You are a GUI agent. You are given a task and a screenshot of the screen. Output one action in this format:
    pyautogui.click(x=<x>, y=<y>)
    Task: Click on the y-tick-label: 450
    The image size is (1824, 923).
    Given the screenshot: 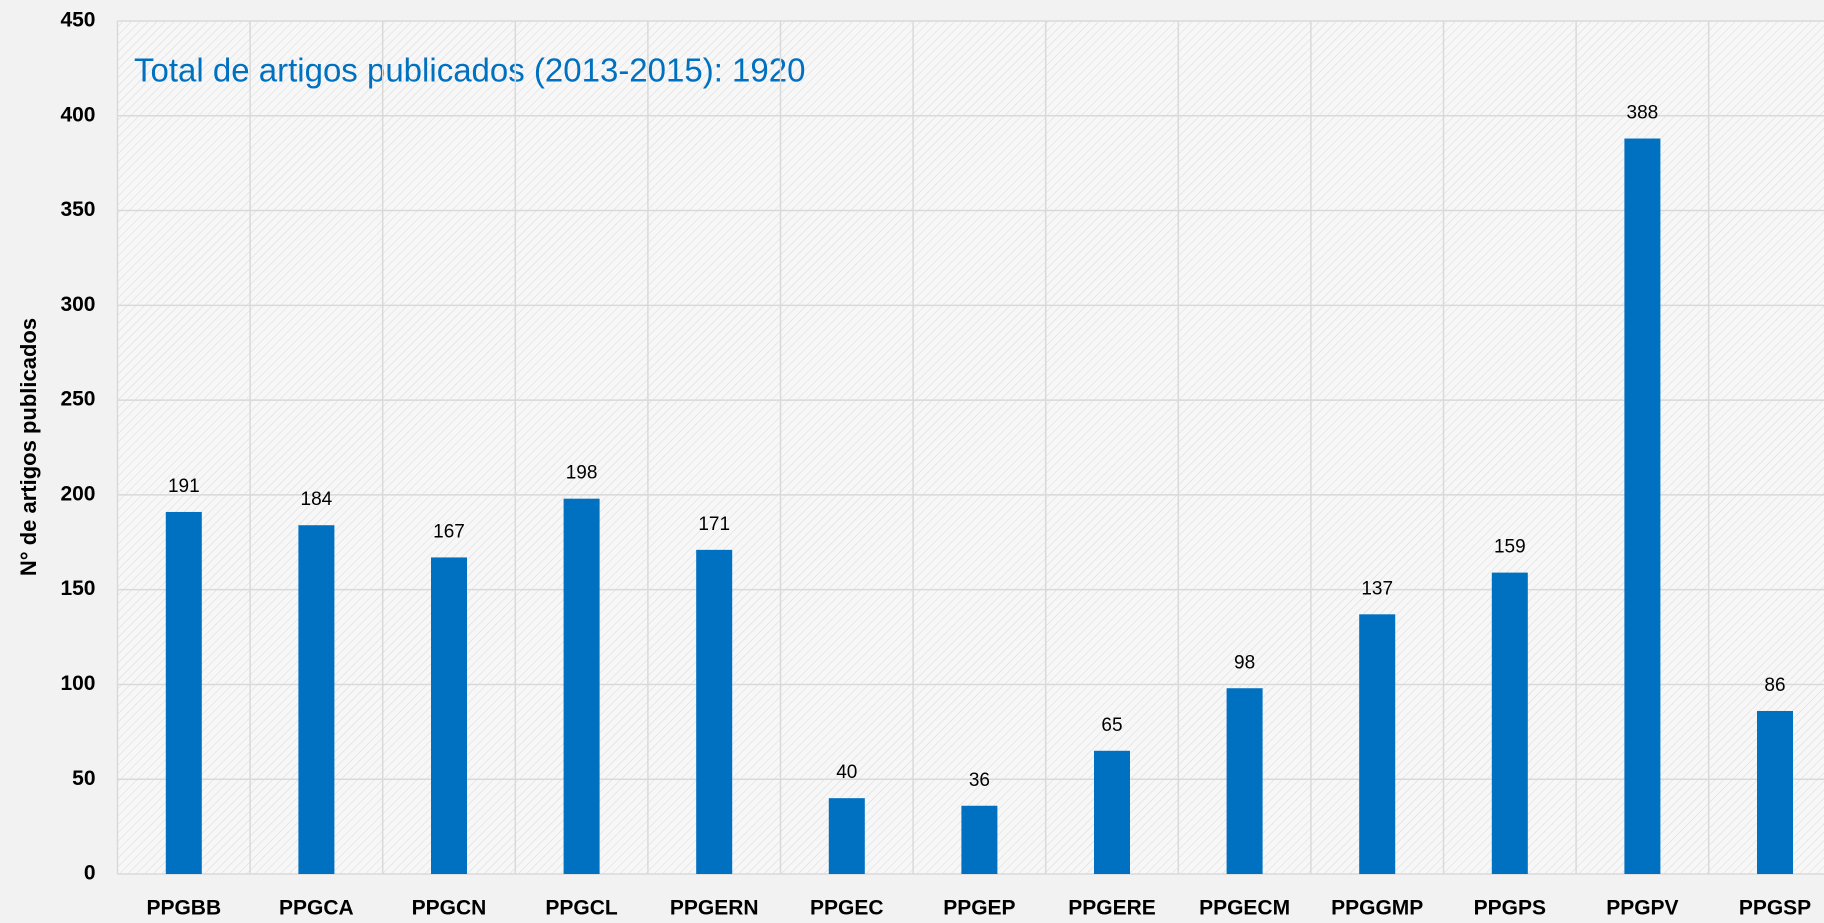 What is the action you would take?
    pyautogui.click(x=77, y=20)
    